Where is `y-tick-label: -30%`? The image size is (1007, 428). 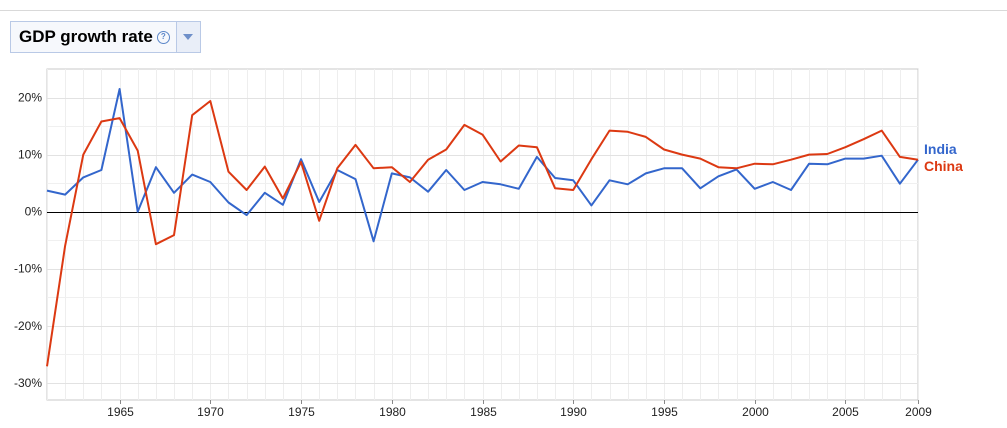
y-tick-label: -30% is located at coordinates (28, 383).